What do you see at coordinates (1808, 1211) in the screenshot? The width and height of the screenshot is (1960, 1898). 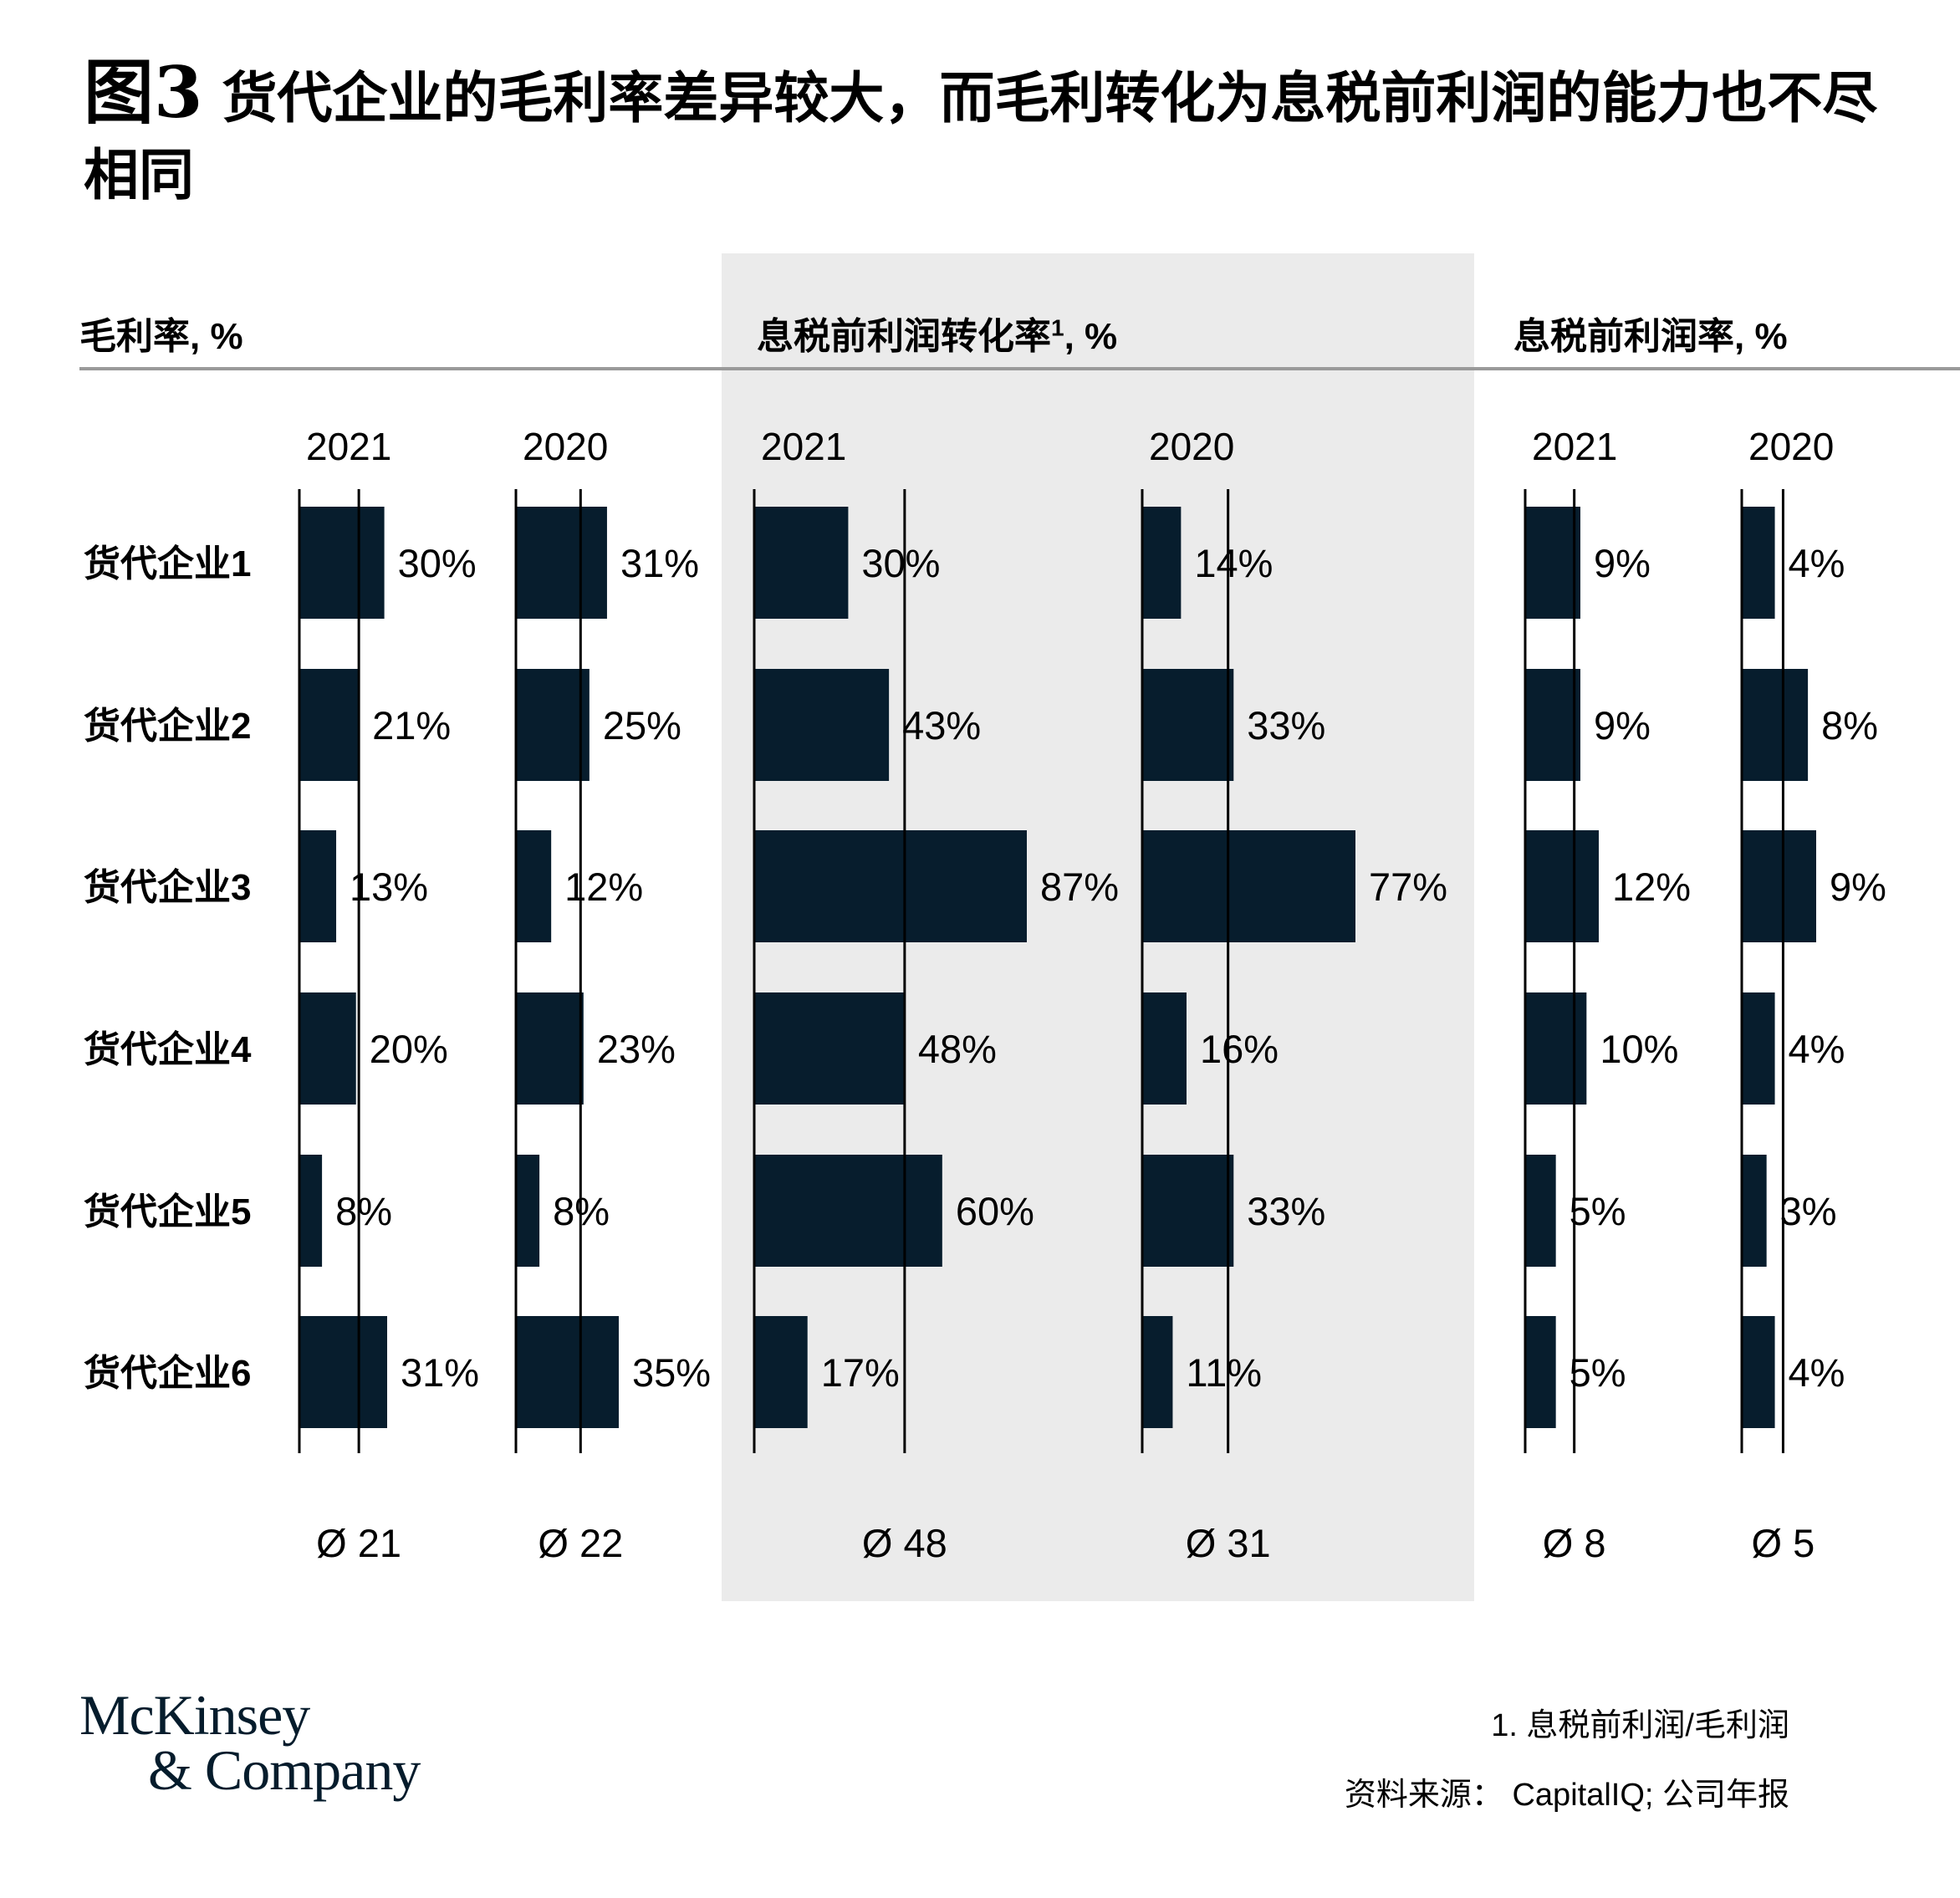 I see `bar-value-label: 3%` at bounding box center [1808, 1211].